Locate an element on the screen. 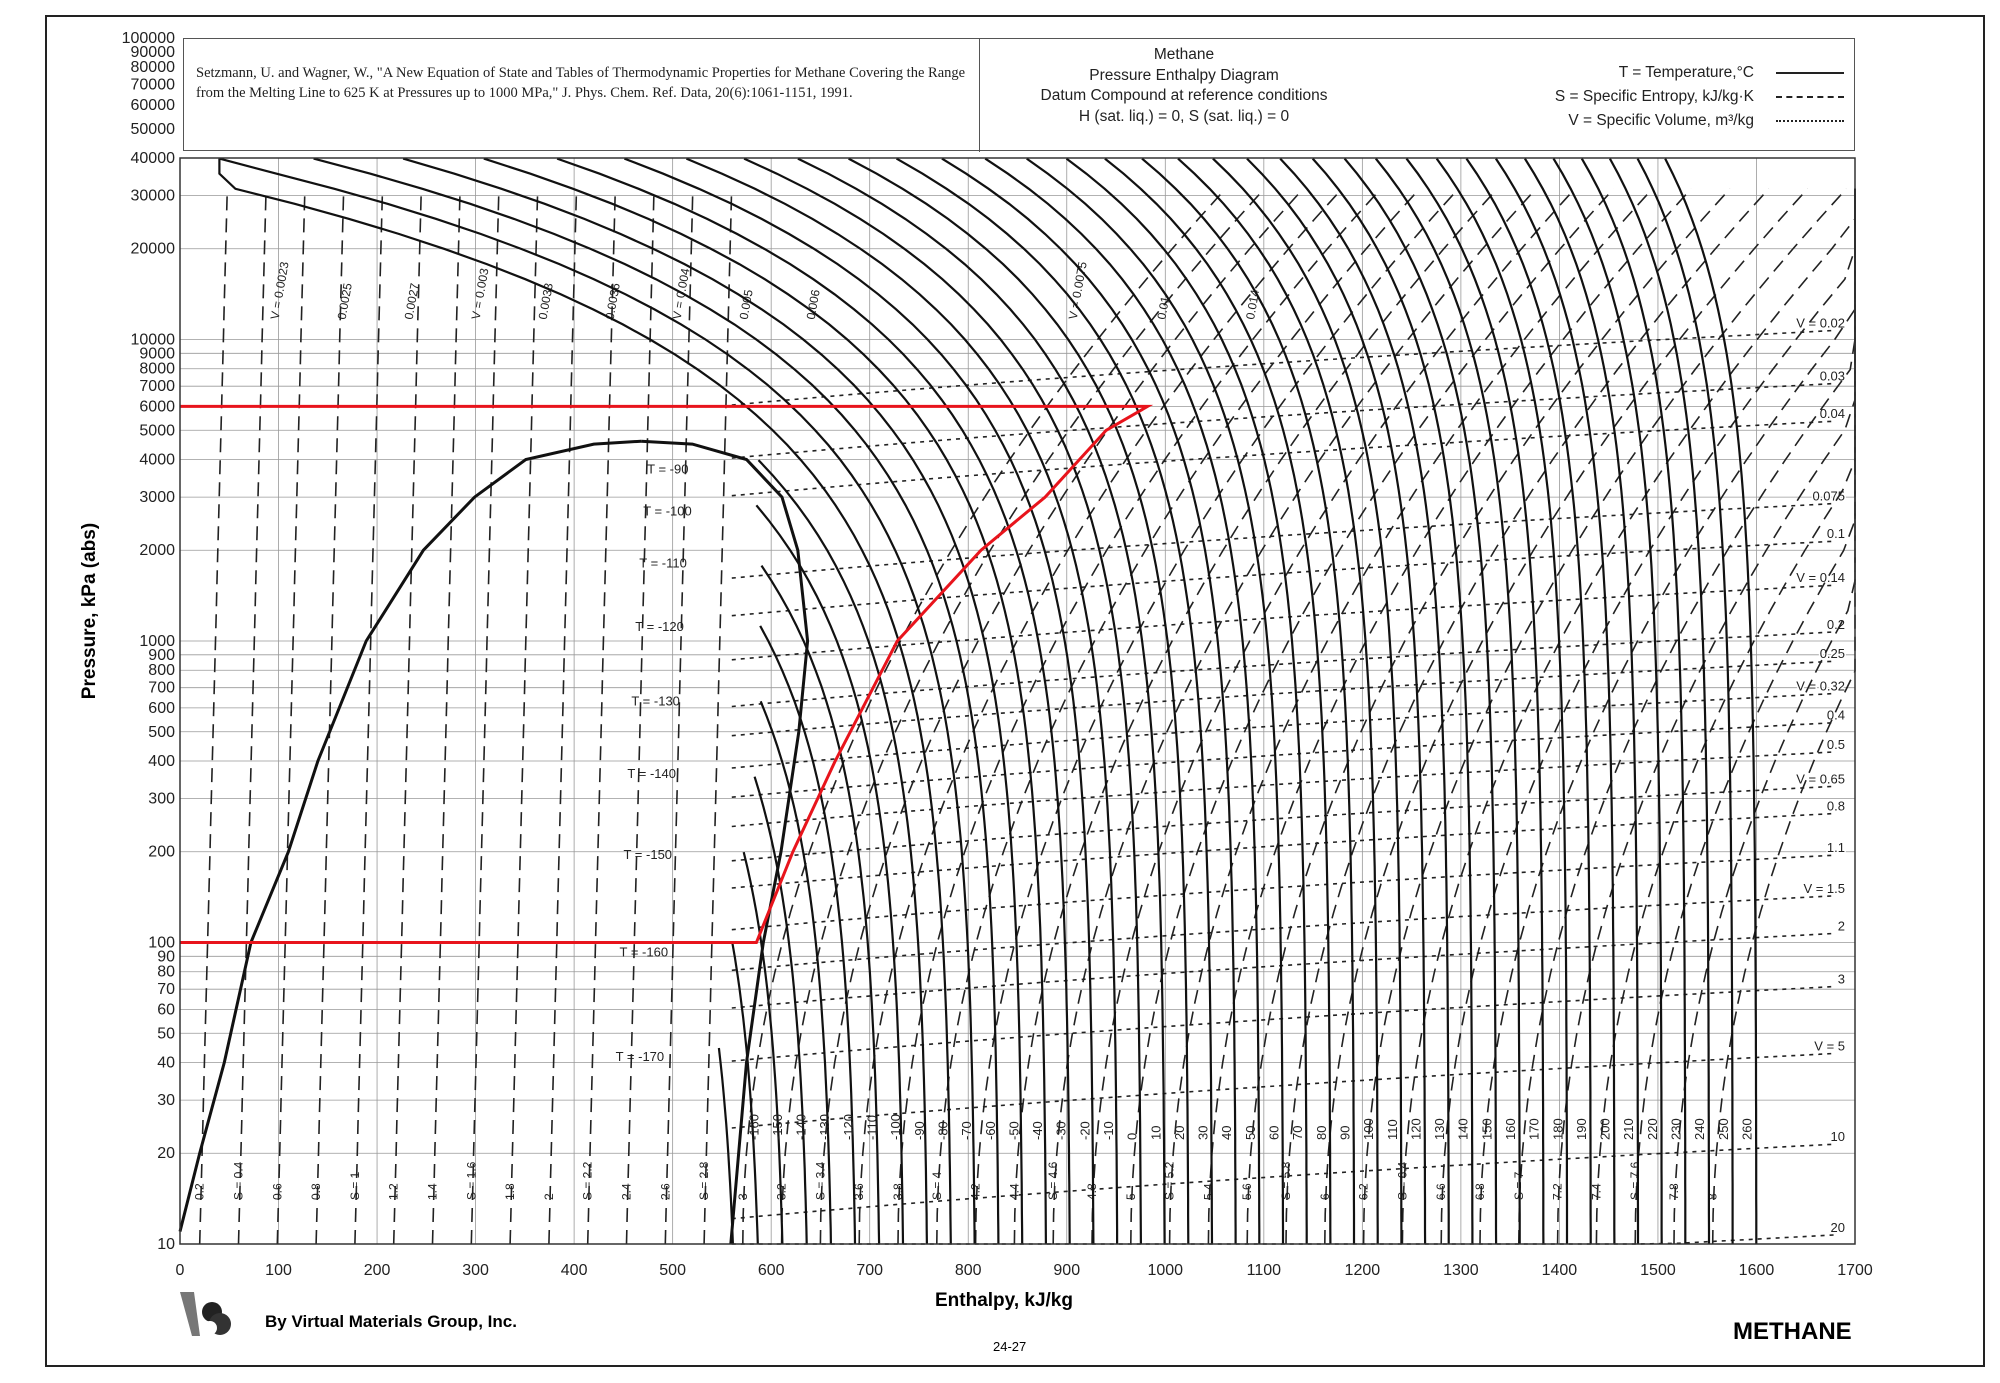  y-tick-label: 10 is located at coordinates (166, 1244).